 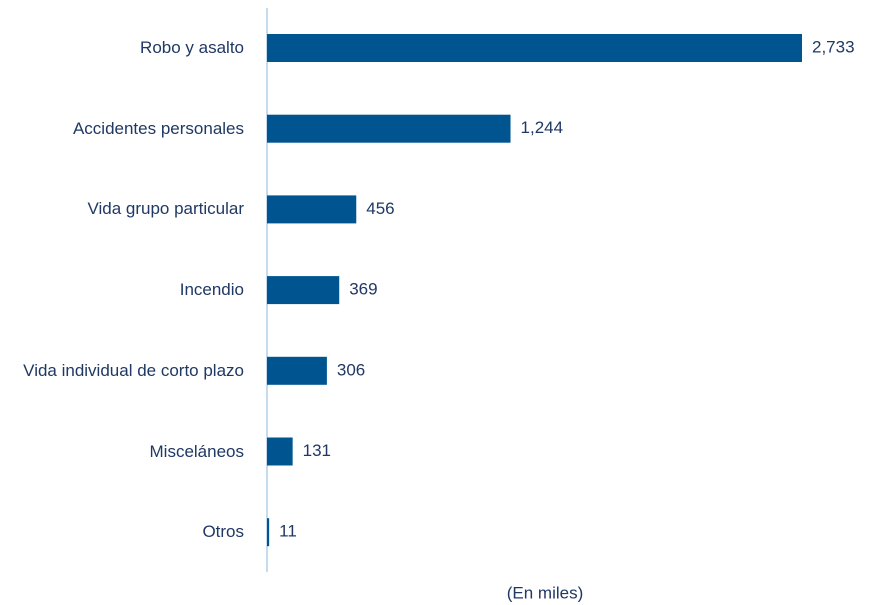 What do you see at coordinates (542, 127) in the screenshot?
I see `value-label: 1,244` at bounding box center [542, 127].